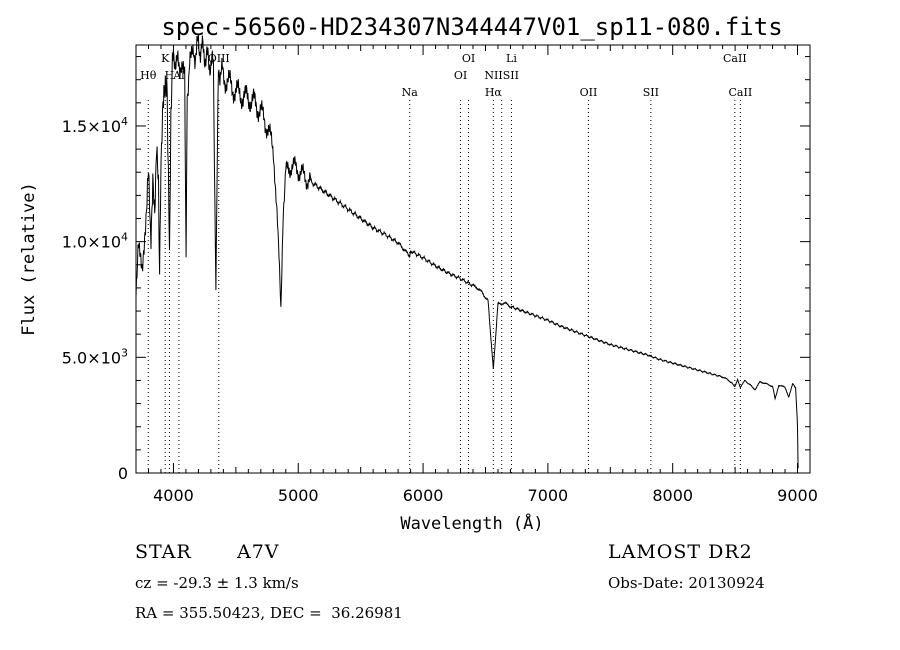 This screenshot has width=900, height=650. What do you see at coordinates (471, 523) in the screenshot?
I see `x-axis-label: Wavelength (Å)` at bounding box center [471, 523].